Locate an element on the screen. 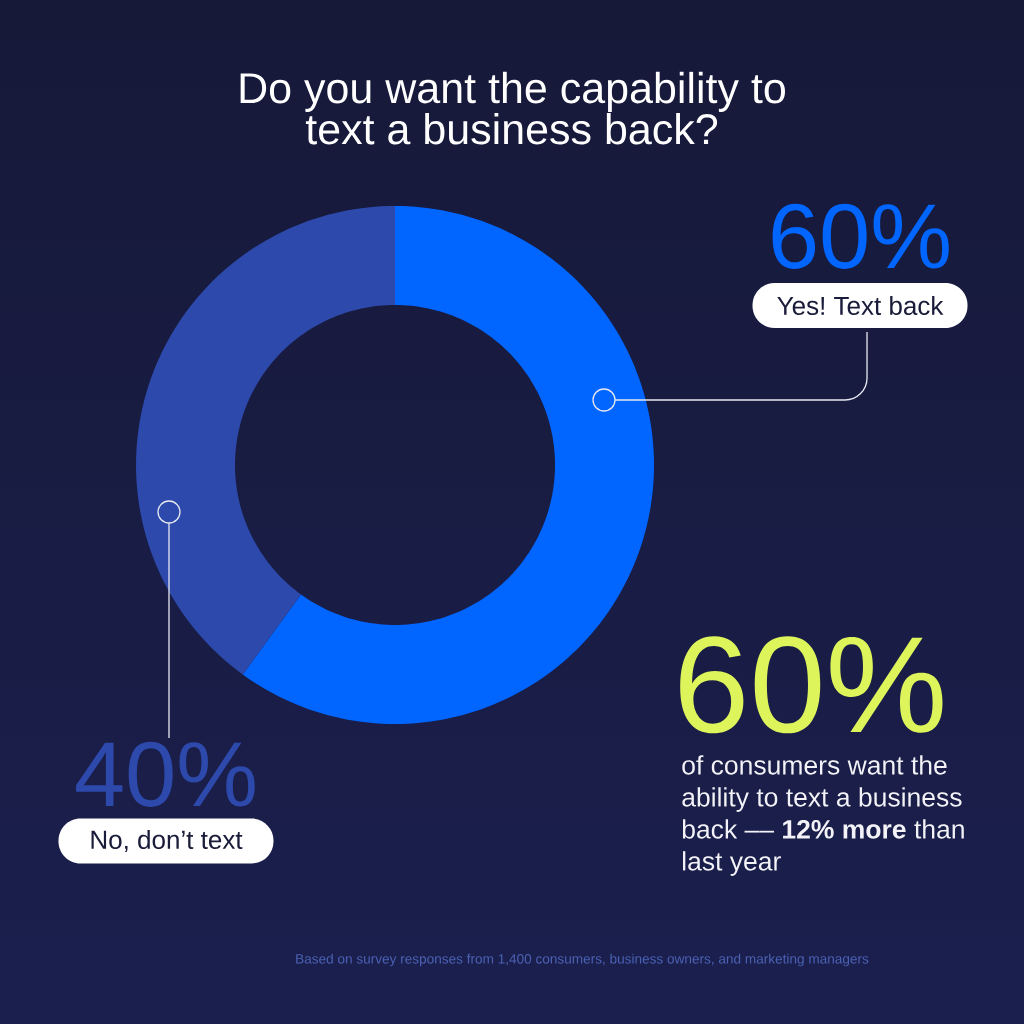  data-label: 60% is located at coordinates (860, 236).